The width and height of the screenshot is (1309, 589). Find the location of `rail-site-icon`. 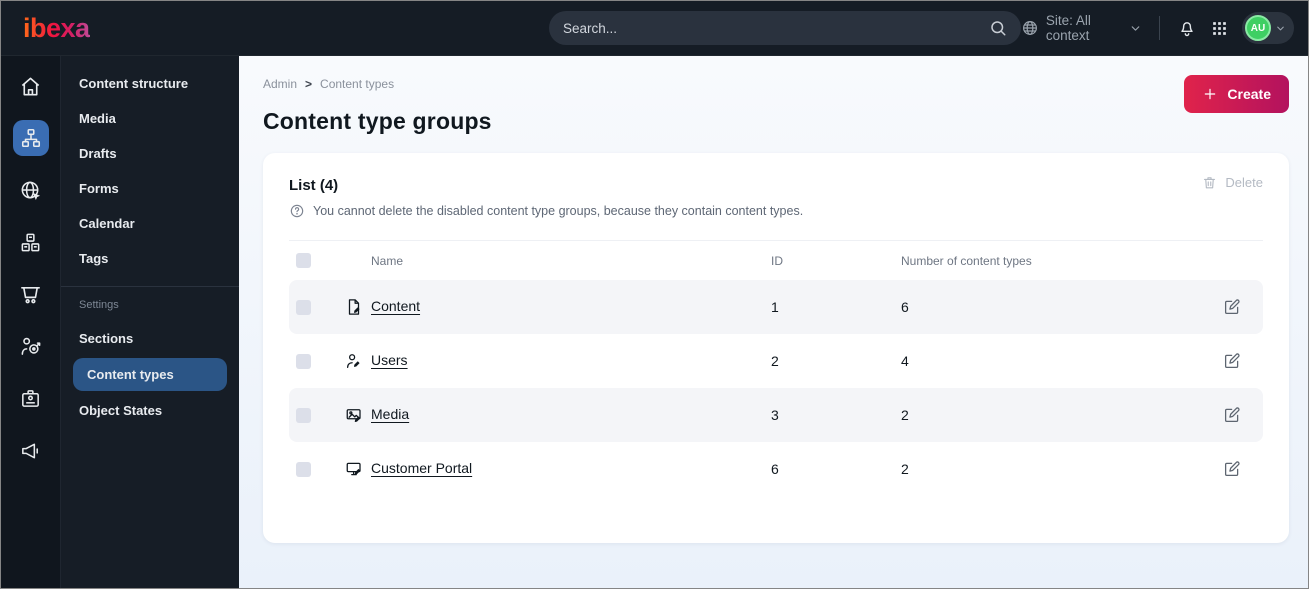

rail-site-icon is located at coordinates (31, 190).